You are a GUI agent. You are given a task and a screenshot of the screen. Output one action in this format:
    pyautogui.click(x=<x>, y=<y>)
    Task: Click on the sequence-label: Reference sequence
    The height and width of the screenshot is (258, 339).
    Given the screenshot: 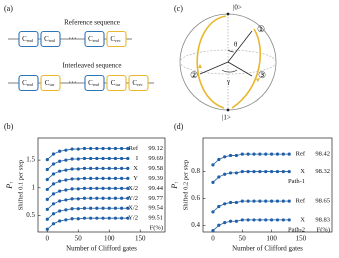 What is the action you would take?
    pyautogui.click(x=92, y=23)
    